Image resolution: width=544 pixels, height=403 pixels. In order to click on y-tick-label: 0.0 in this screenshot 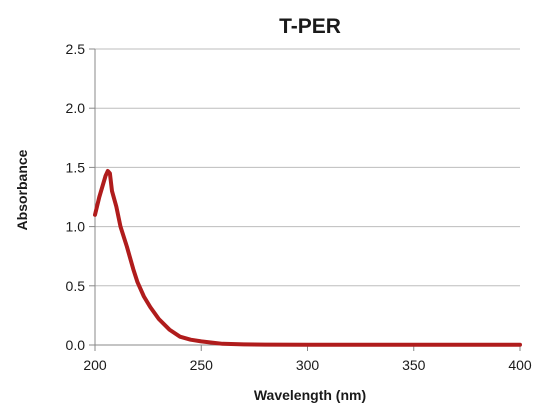, I will do `click(76, 345)`.